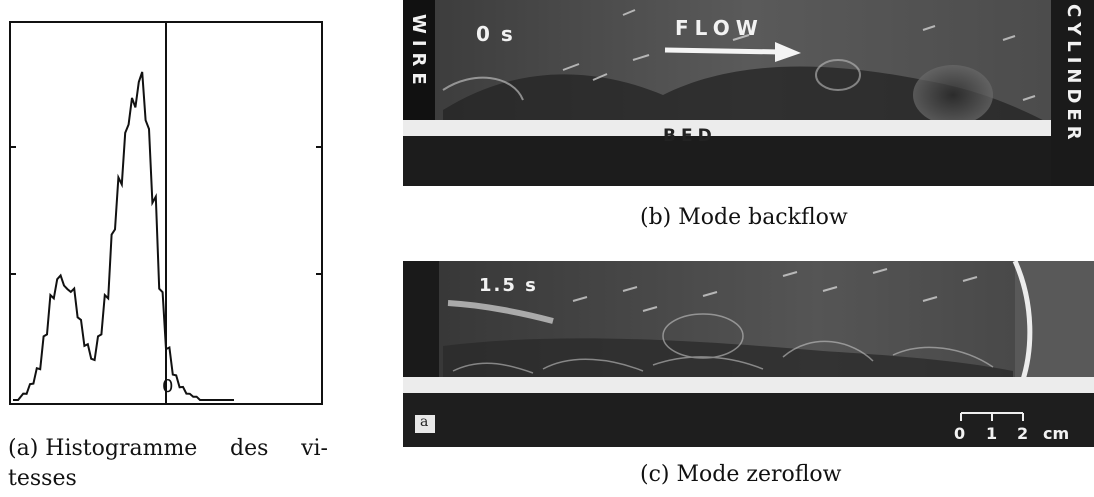  What do you see at coordinates (42, 478) in the screenshot?
I see `caption-a-line2: tesses` at bounding box center [42, 478].